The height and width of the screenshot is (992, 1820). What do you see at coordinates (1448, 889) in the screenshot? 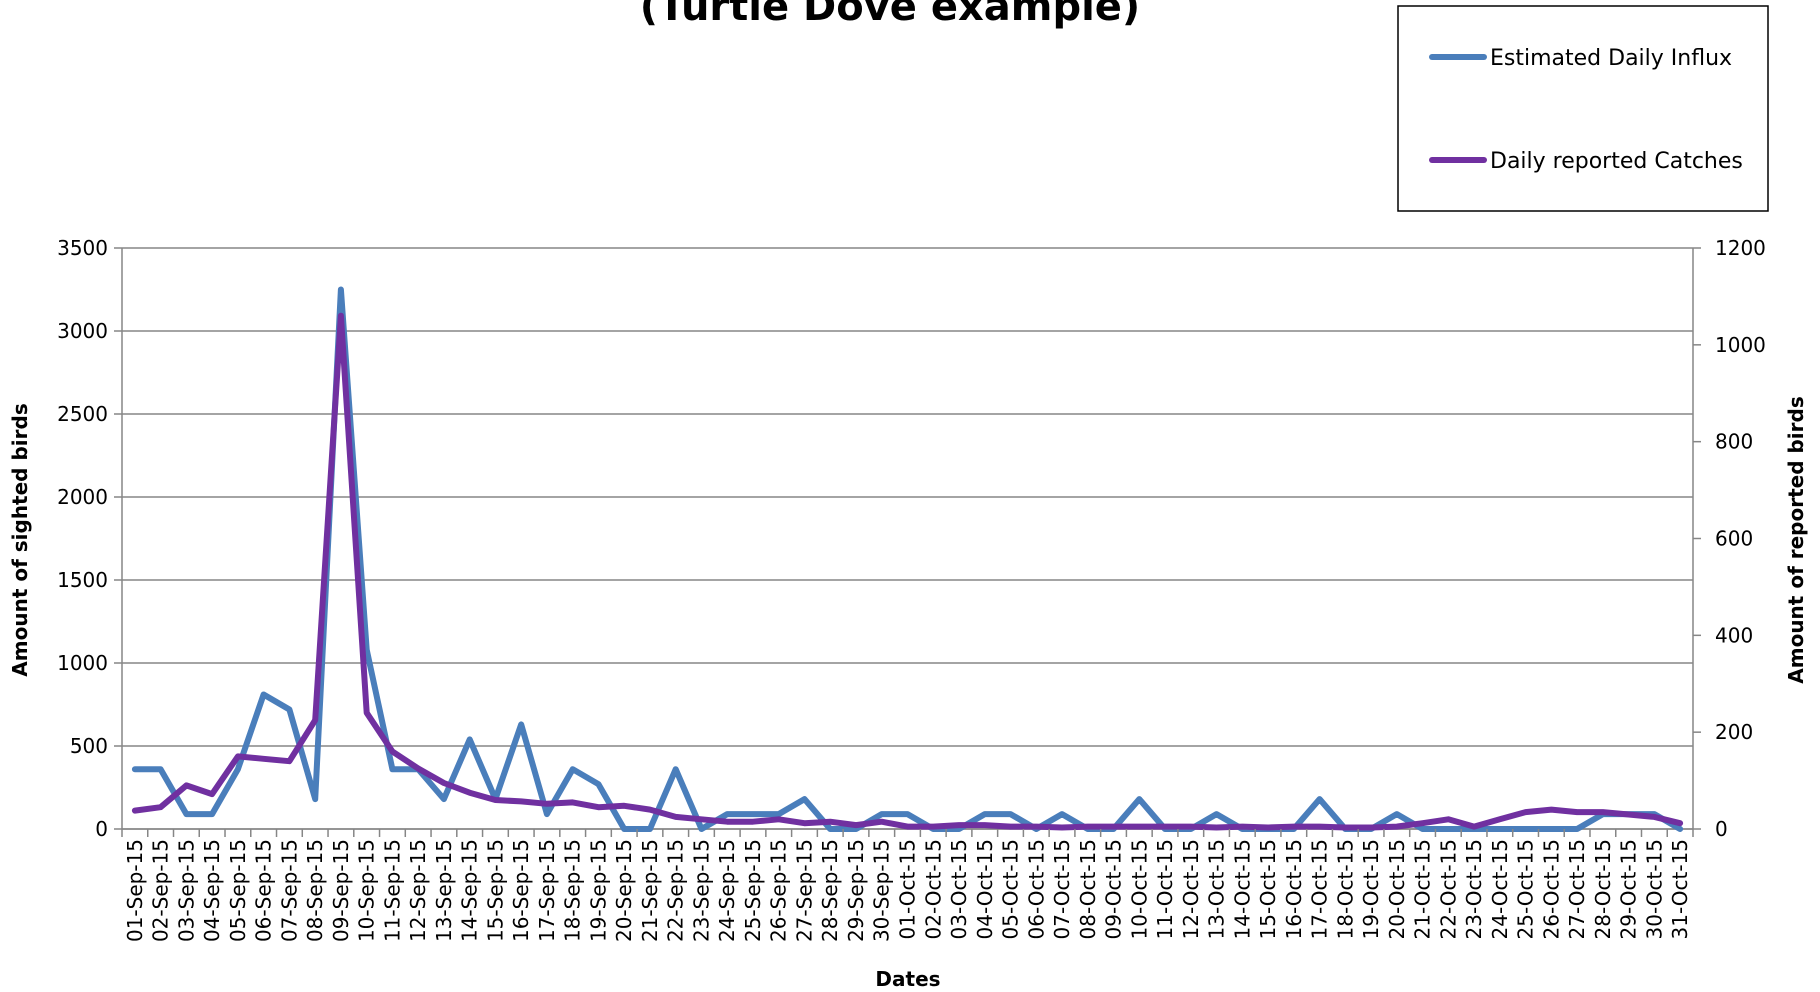
I see `x-tick-label: 22-Oct-15` at bounding box center [1448, 889].